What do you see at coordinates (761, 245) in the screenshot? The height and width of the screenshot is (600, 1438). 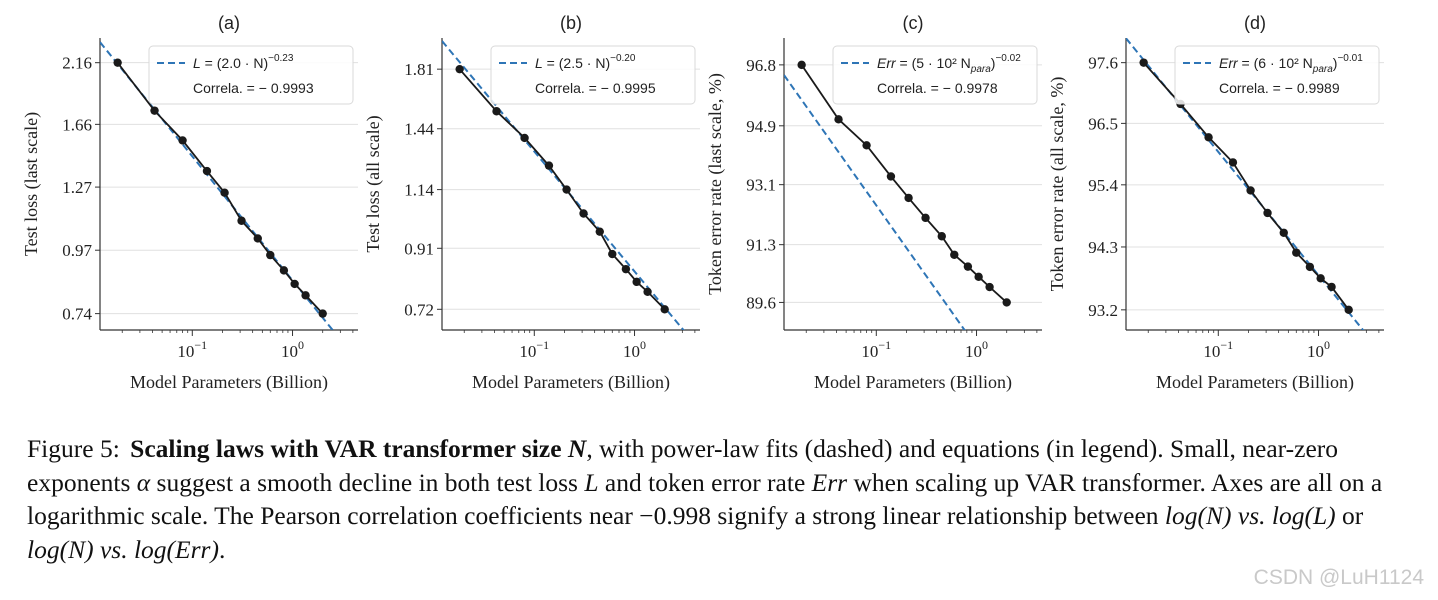 I see `y-tick-label: 91.3` at bounding box center [761, 245].